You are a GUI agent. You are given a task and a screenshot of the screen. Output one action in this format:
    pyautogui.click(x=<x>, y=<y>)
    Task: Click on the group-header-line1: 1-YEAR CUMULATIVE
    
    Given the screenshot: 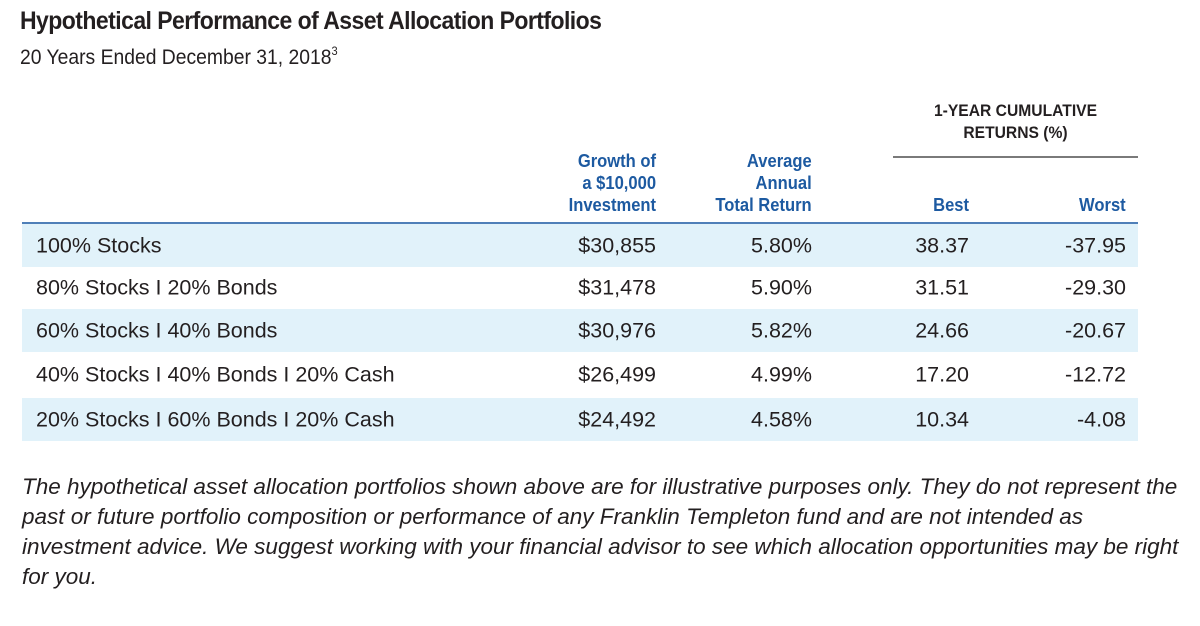 What is the action you would take?
    pyautogui.click(x=1015, y=110)
    